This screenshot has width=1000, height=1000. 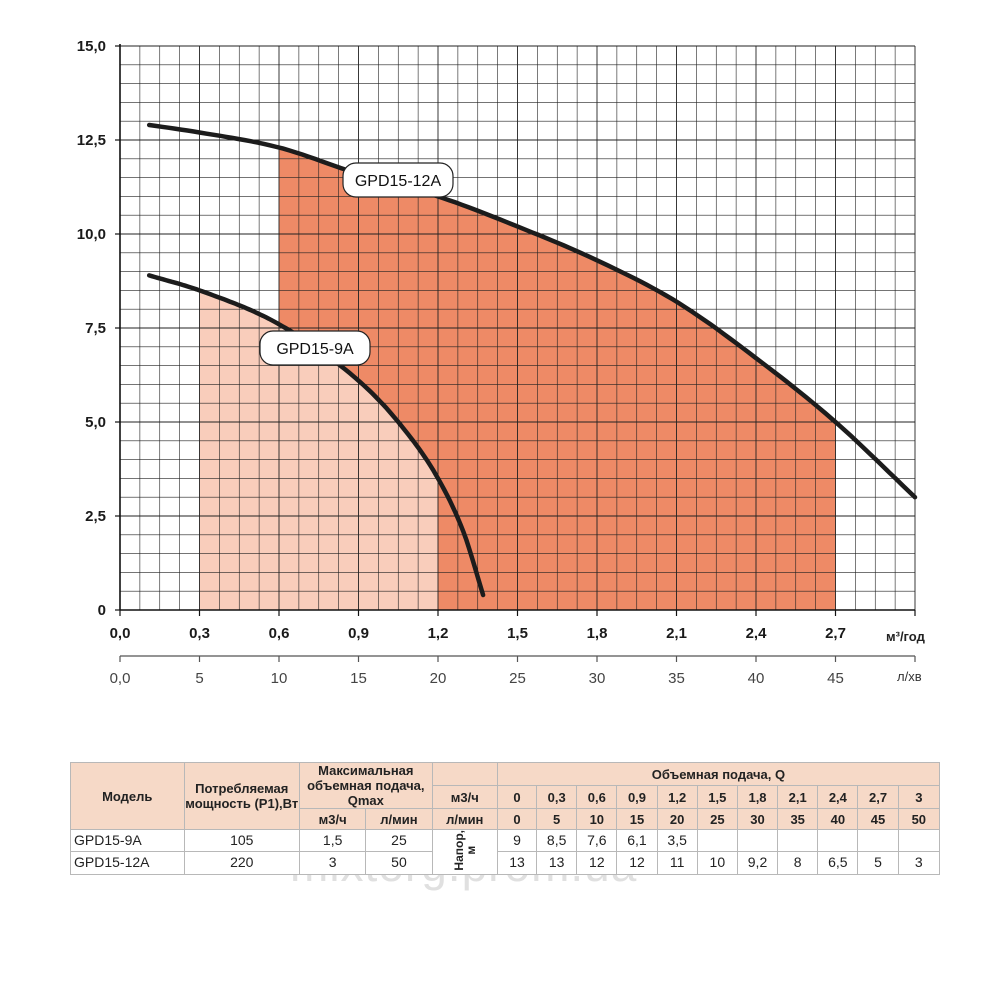 What do you see at coordinates (637, 840) in the screenshot?
I see `head-value-cell: 6,1` at bounding box center [637, 840].